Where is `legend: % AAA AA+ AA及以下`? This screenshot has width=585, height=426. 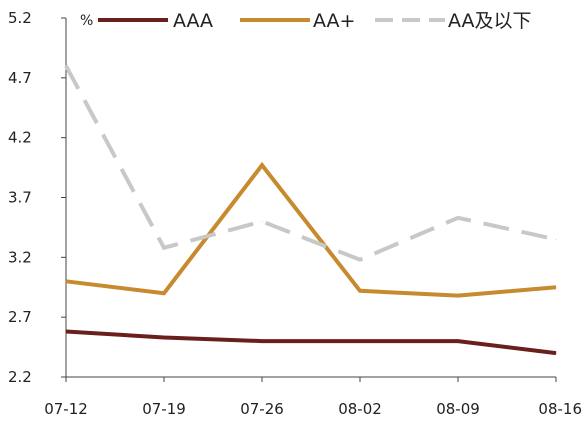
legend: % AAA AA+ AA及以下 is located at coordinates (306, 21).